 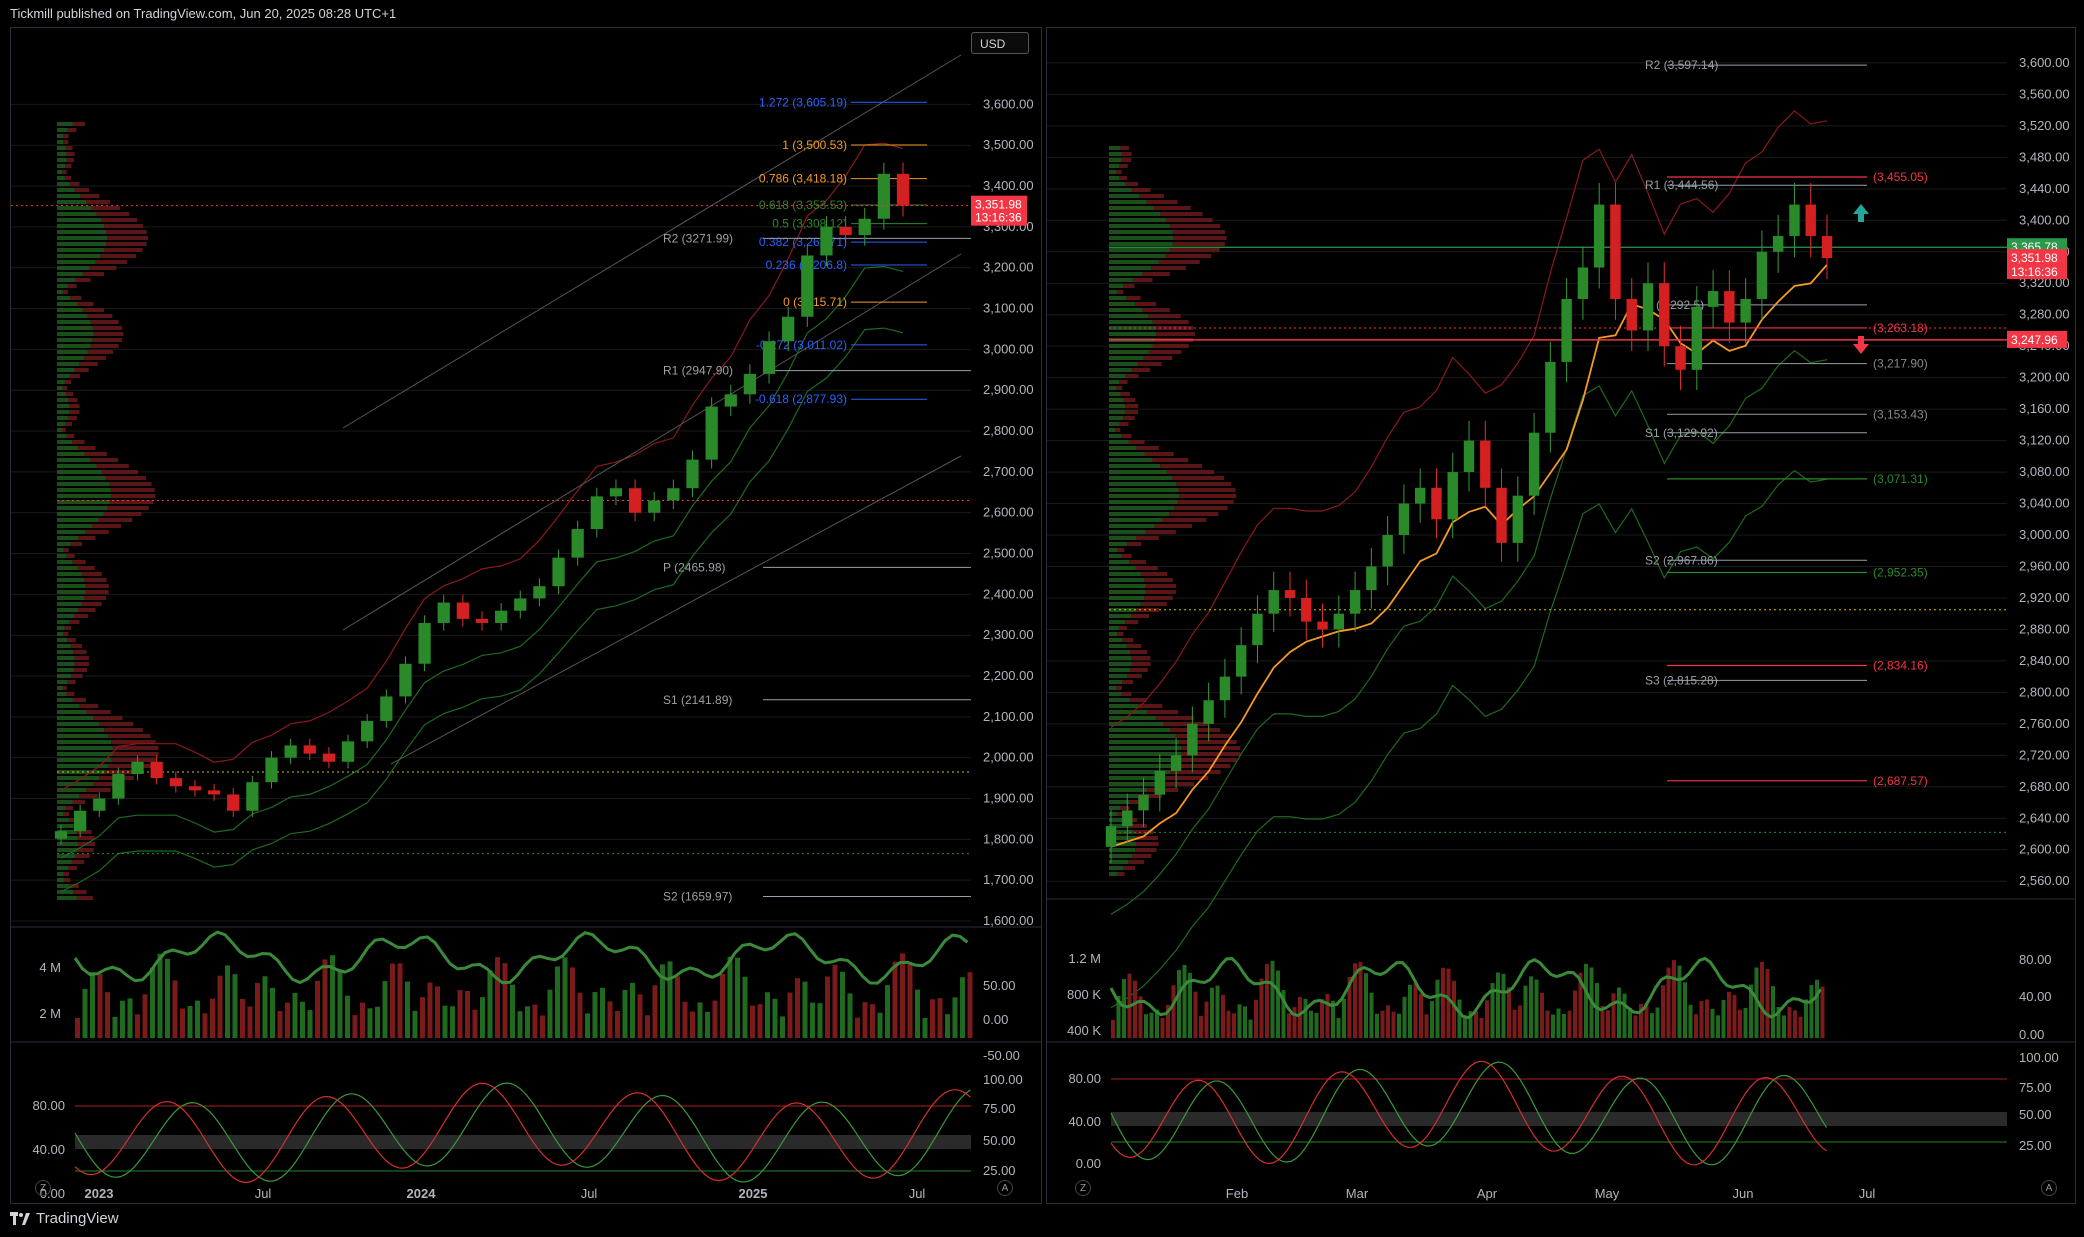 I want to click on zoom-button-right: Z, so click(x=1083, y=1188).